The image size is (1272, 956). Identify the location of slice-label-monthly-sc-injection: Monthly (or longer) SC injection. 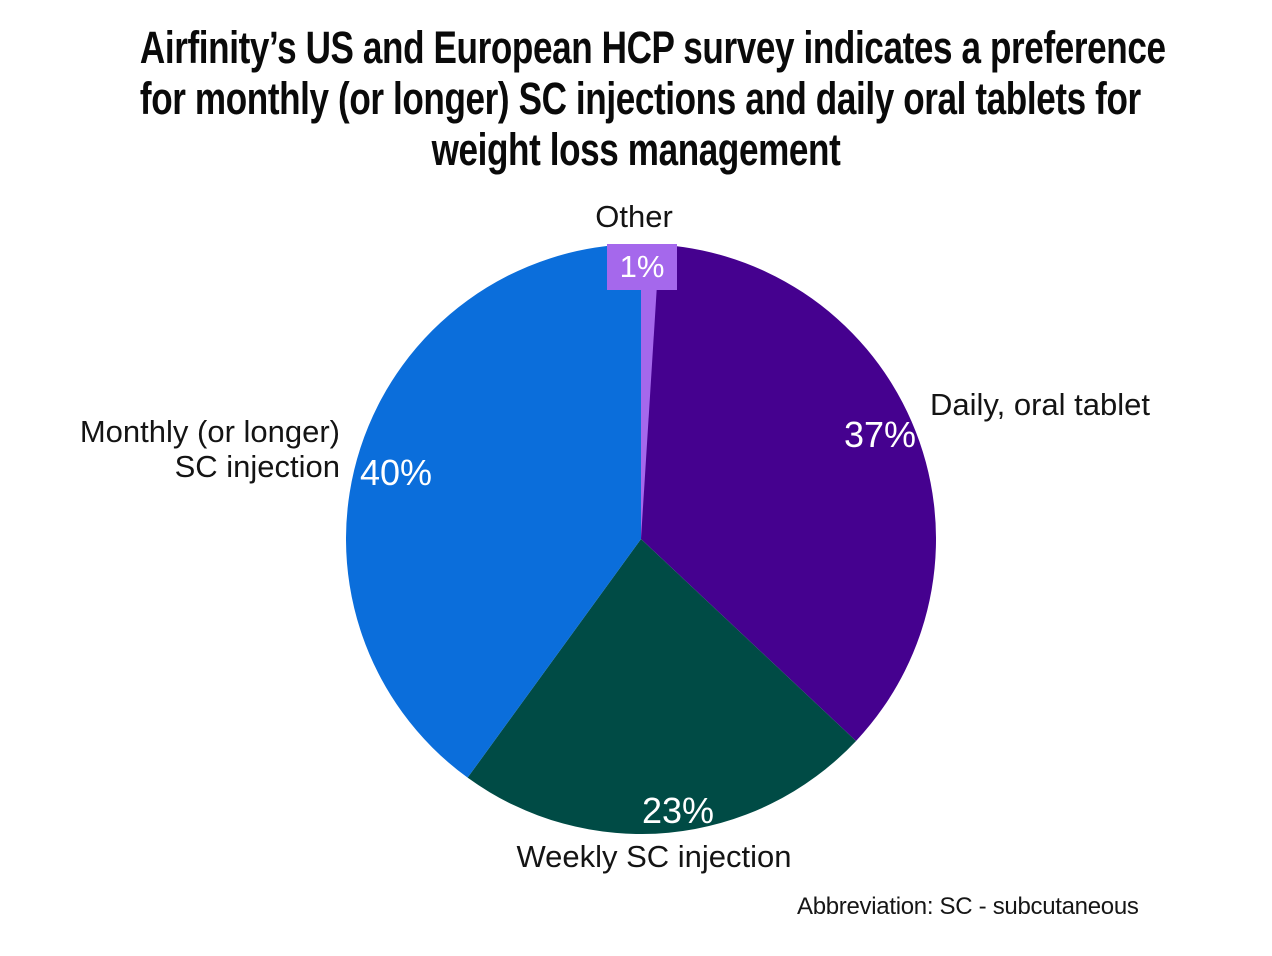
(209, 449).